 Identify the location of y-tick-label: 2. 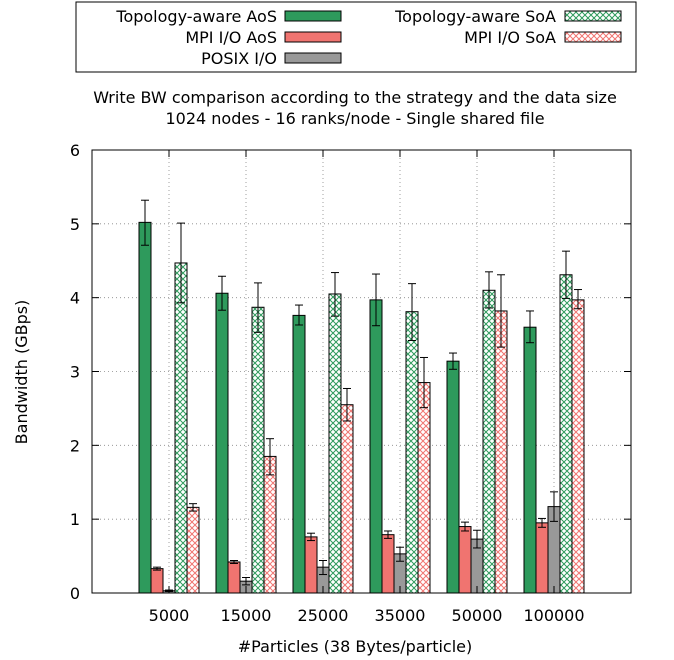
(75, 445).